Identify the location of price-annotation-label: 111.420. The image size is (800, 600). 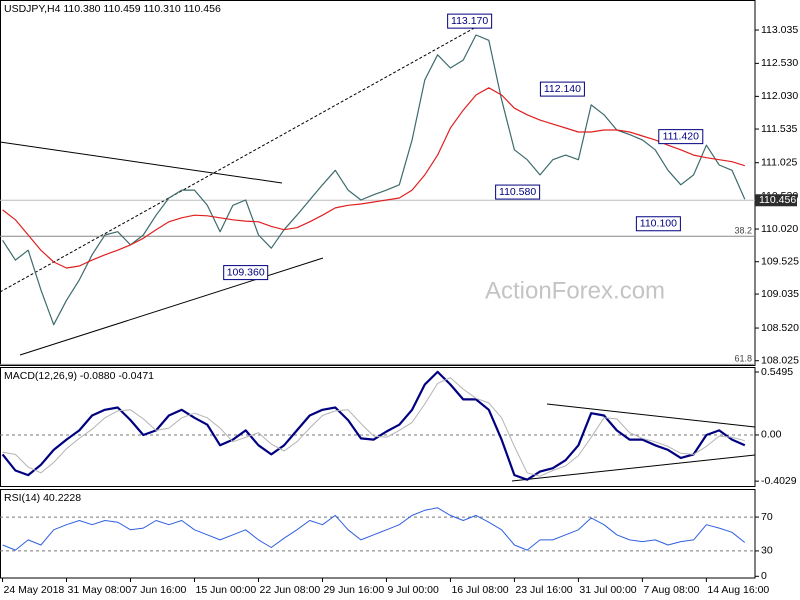
(681, 136).